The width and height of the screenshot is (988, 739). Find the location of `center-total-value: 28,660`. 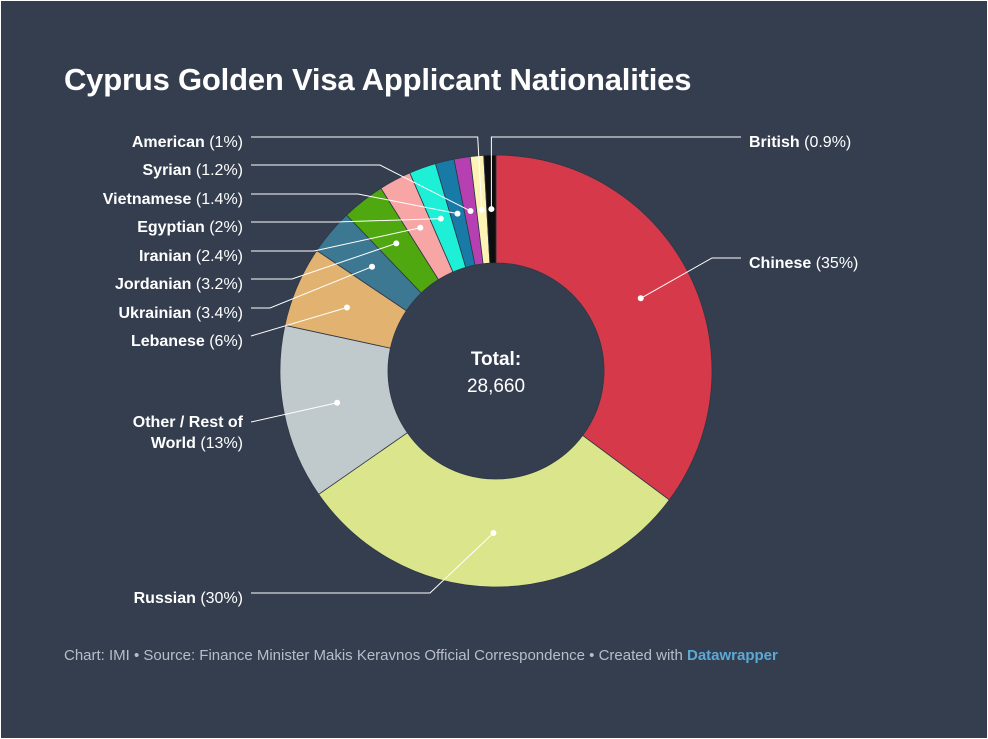

center-total-value: 28,660 is located at coordinates (496, 386).